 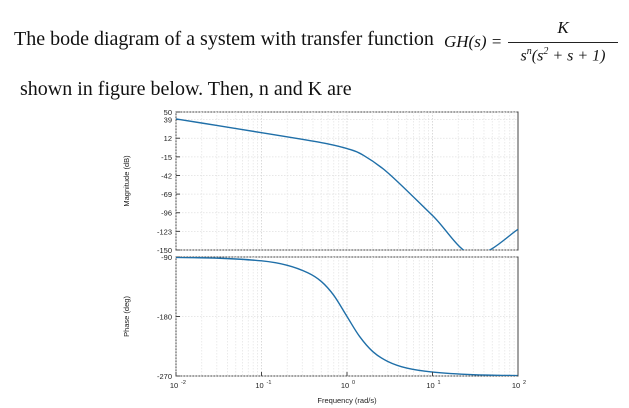 What do you see at coordinates (164, 250) in the screenshot?
I see `magnitude-y-tick-label: -150` at bounding box center [164, 250].